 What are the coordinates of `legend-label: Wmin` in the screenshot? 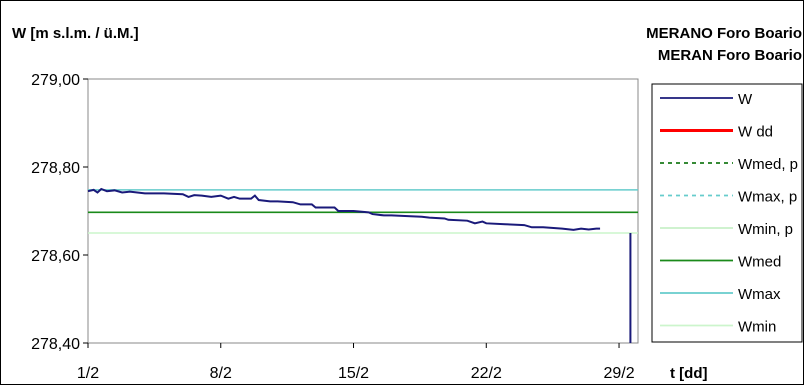 It's located at (757, 327).